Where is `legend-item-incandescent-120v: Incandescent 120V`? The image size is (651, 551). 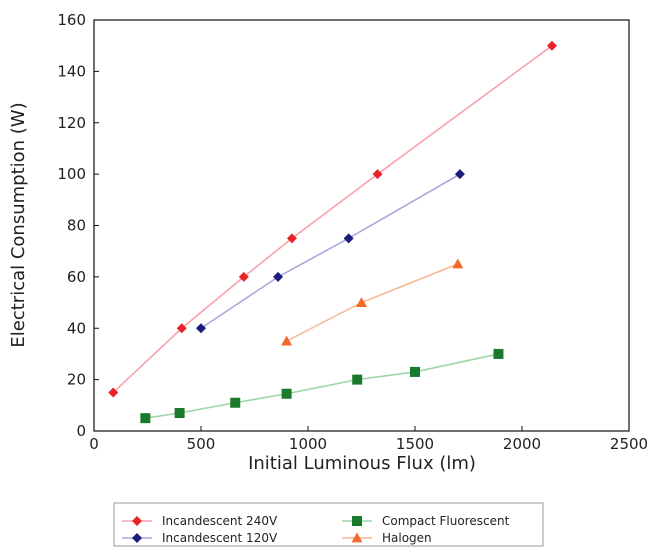
legend-item-incandescent-120v: Incandescent 120V is located at coordinates (200, 538).